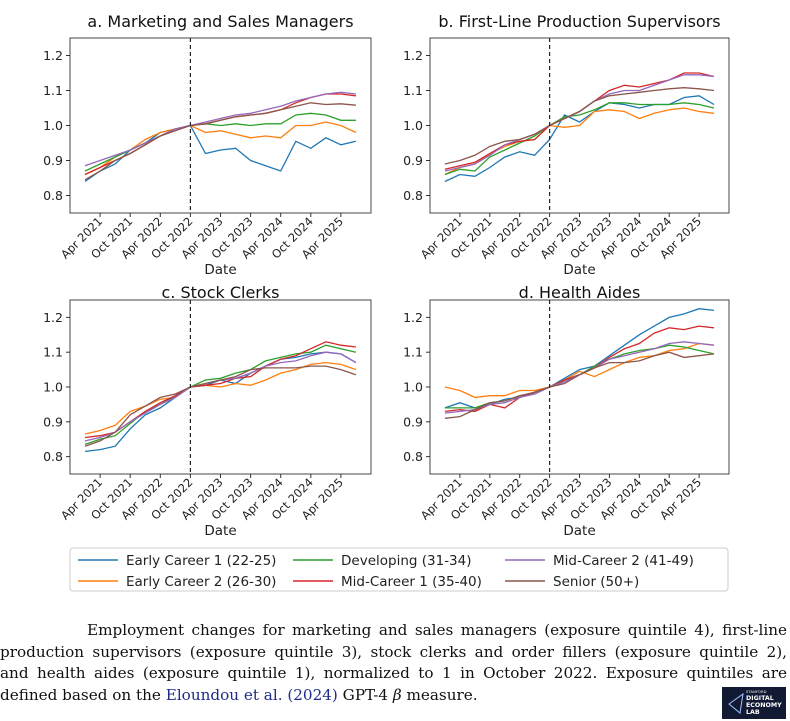  Describe the element at coordinates (760, 698) in the screenshot. I see `logo-text: DIGITAL` at that location.